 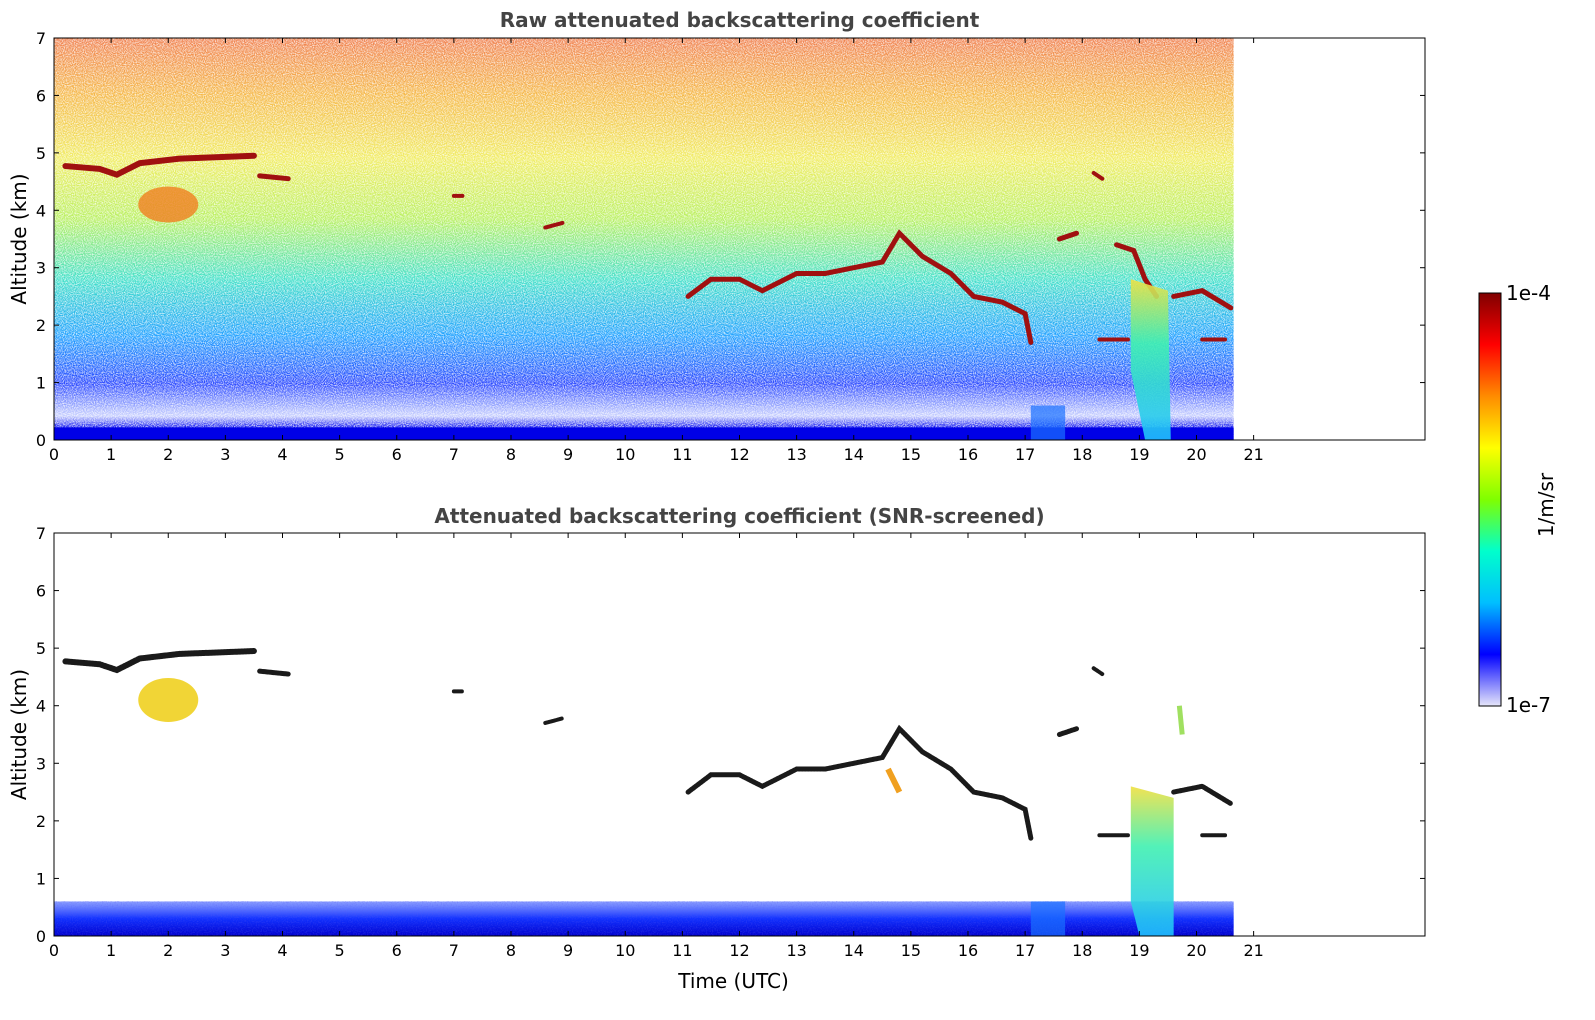 I want to click on raw-surface-layer, so click(x=644, y=433).